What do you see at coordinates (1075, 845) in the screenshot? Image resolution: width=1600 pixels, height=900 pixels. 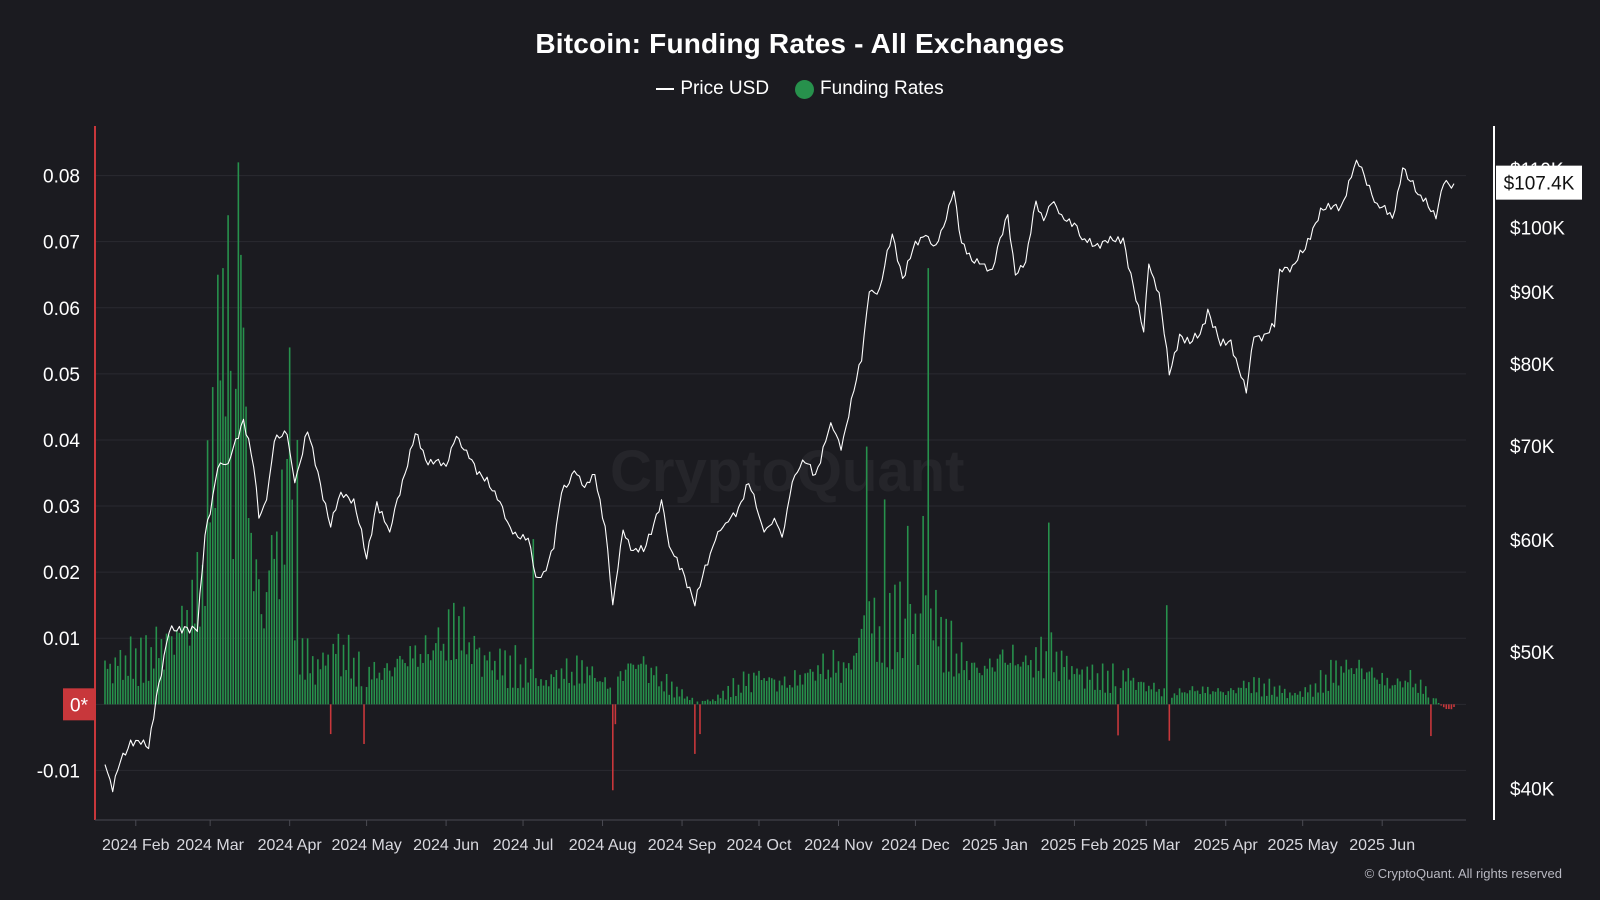 I see `x-tick-label: 2025 Feb` at bounding box center [1075, 845].